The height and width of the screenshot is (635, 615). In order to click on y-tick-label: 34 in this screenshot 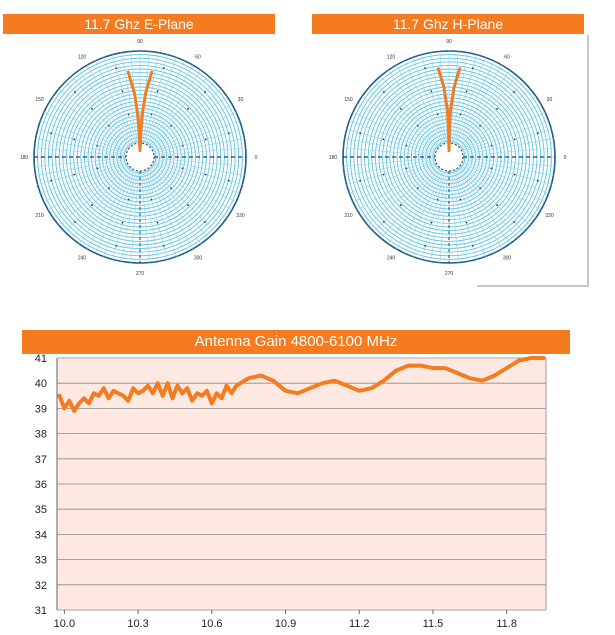, I will do `click(41, 535)`.